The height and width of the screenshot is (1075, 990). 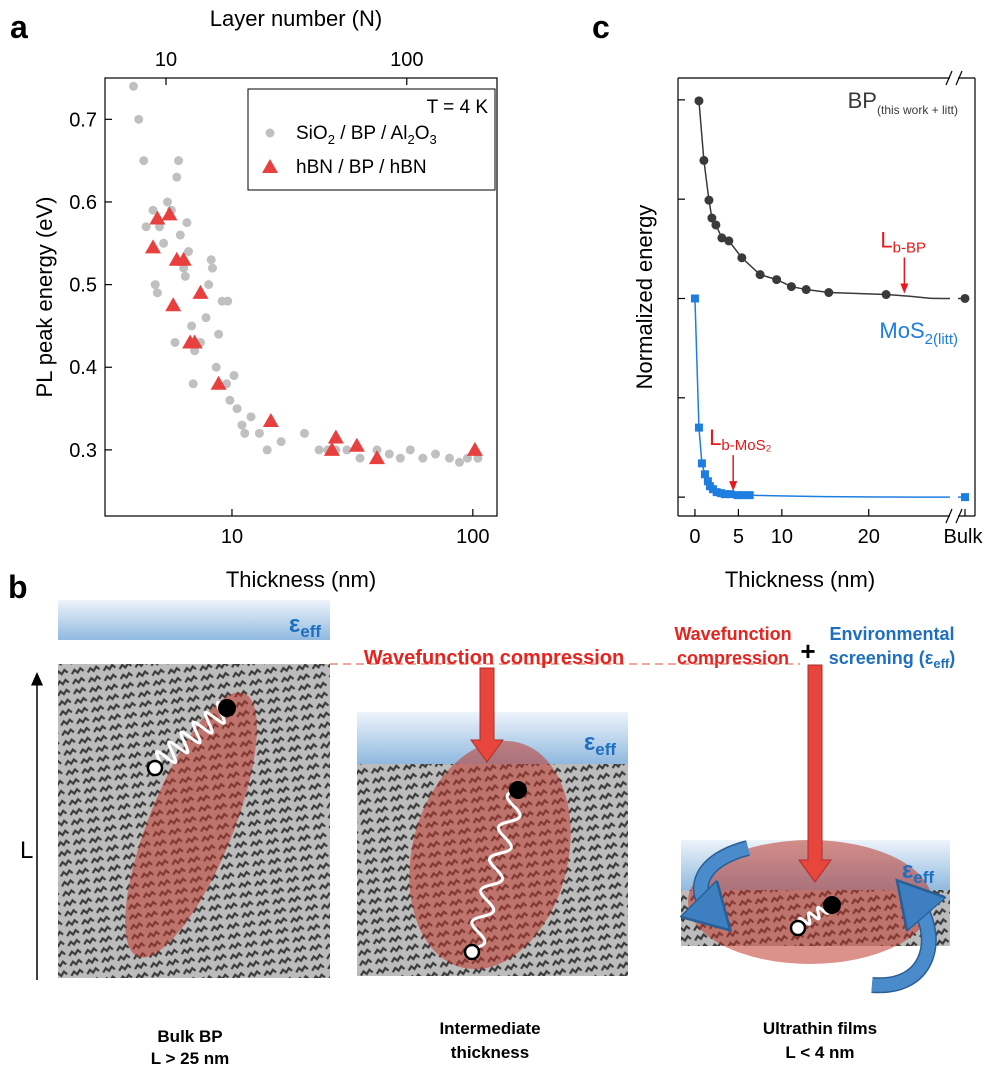 I want to click on y-tick-label: 0.7, so click(x=83, y=120).